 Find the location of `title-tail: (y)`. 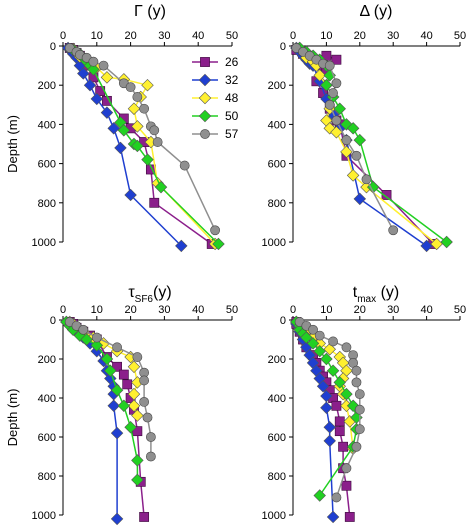

title-tail: (y) is located at coordinates (162, 292).